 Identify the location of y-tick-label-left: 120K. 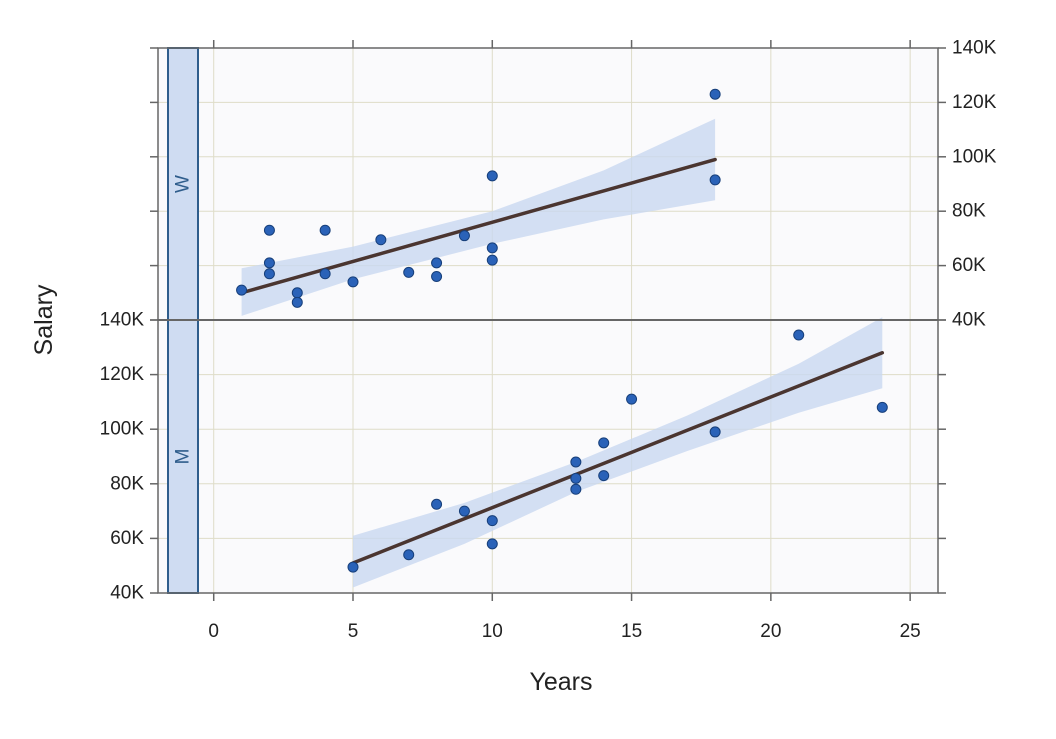
(122, 374).